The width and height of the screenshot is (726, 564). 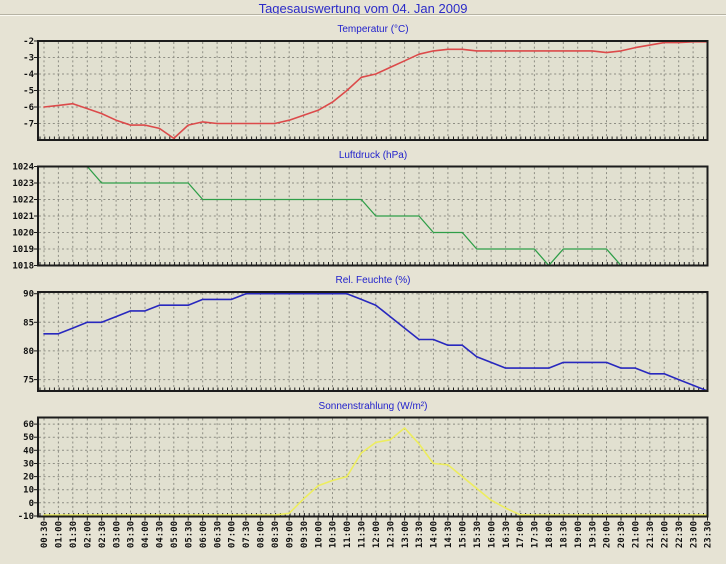 I want to click on x-tick-label: 17:00, so click(x=521, y=534).